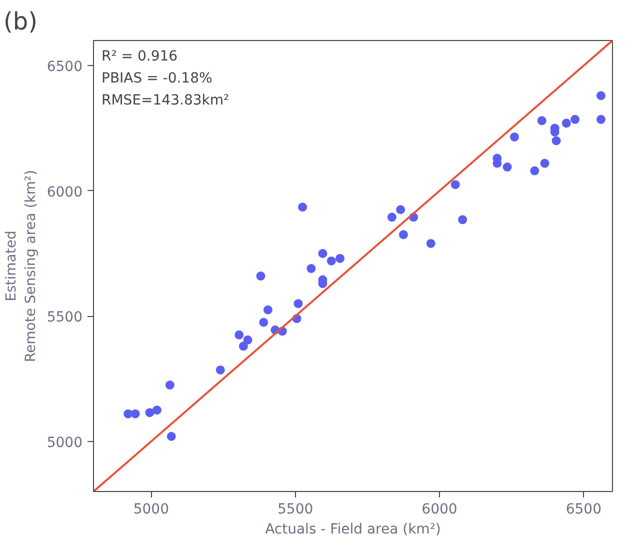 Image resolution: width=637 pixels, height=546 pixels. I want to click on x-tick-label: 5500, so click(296, 510).